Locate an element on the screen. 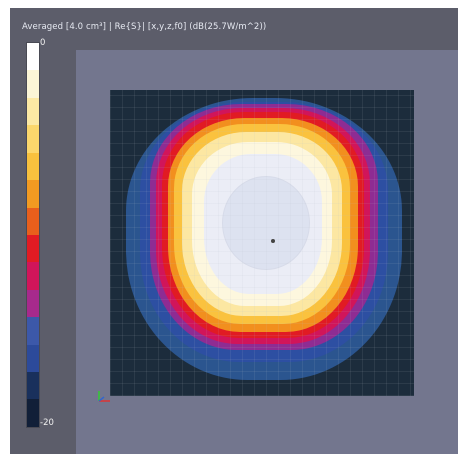 The height and width of the screenshot is (460, 468). color-scale-bar is located at coordinates (33, 235).